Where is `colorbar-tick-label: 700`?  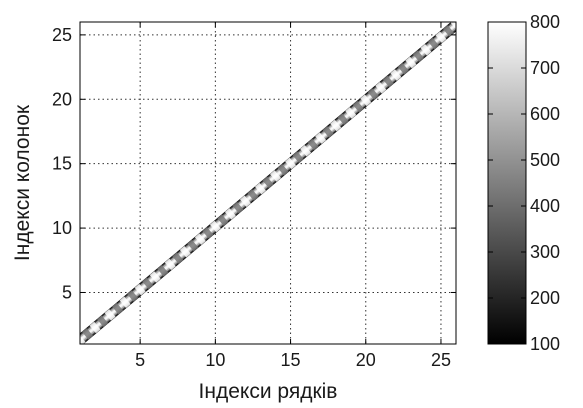
colorbar-tick-label: 700 is located at coordinates (545, 68).